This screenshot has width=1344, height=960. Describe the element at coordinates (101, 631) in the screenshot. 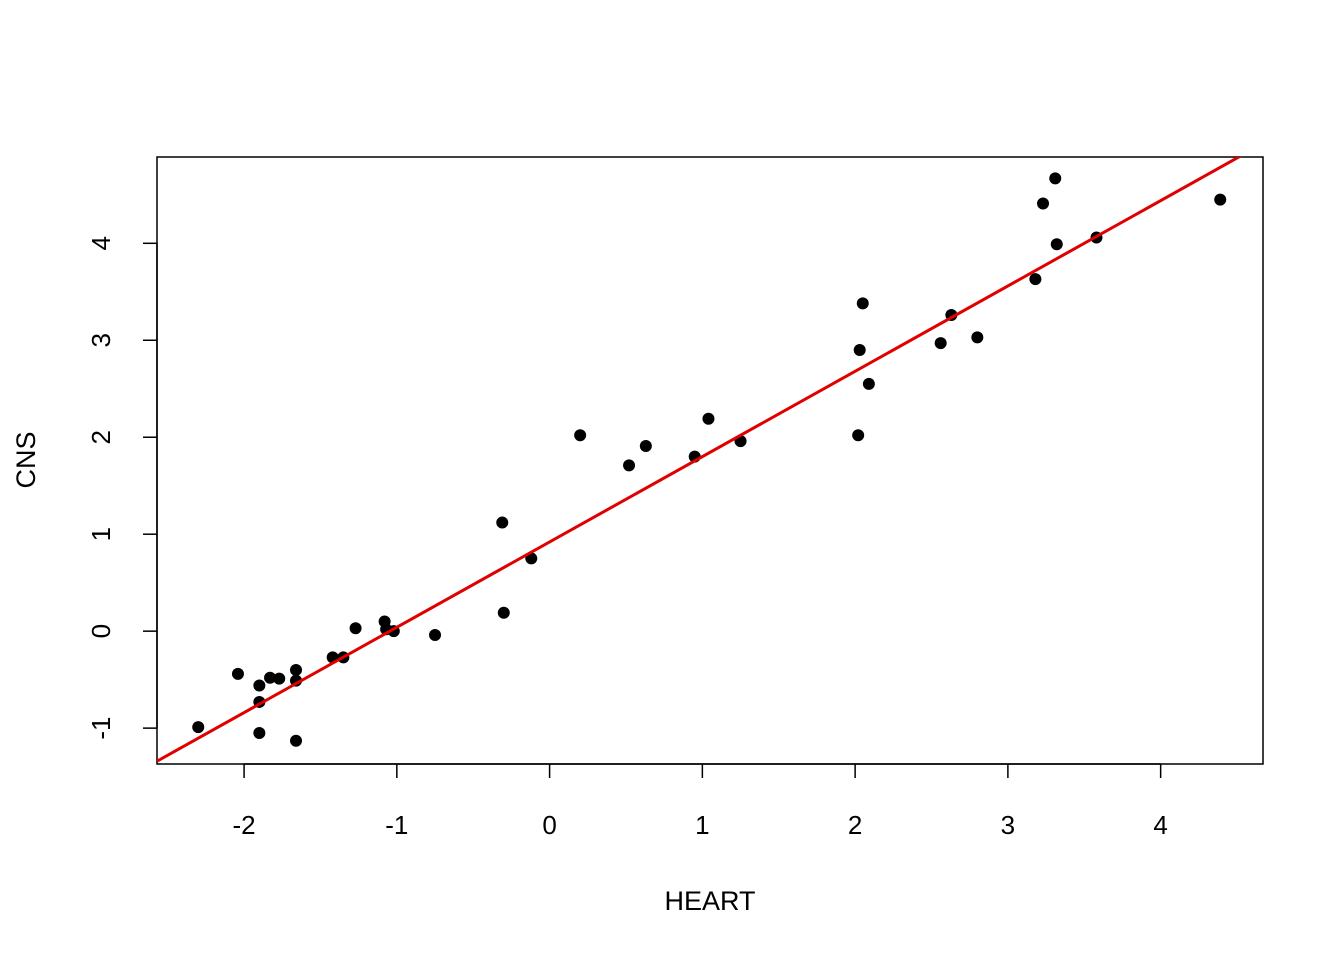

I see `y-tick-label: 0` at that location.